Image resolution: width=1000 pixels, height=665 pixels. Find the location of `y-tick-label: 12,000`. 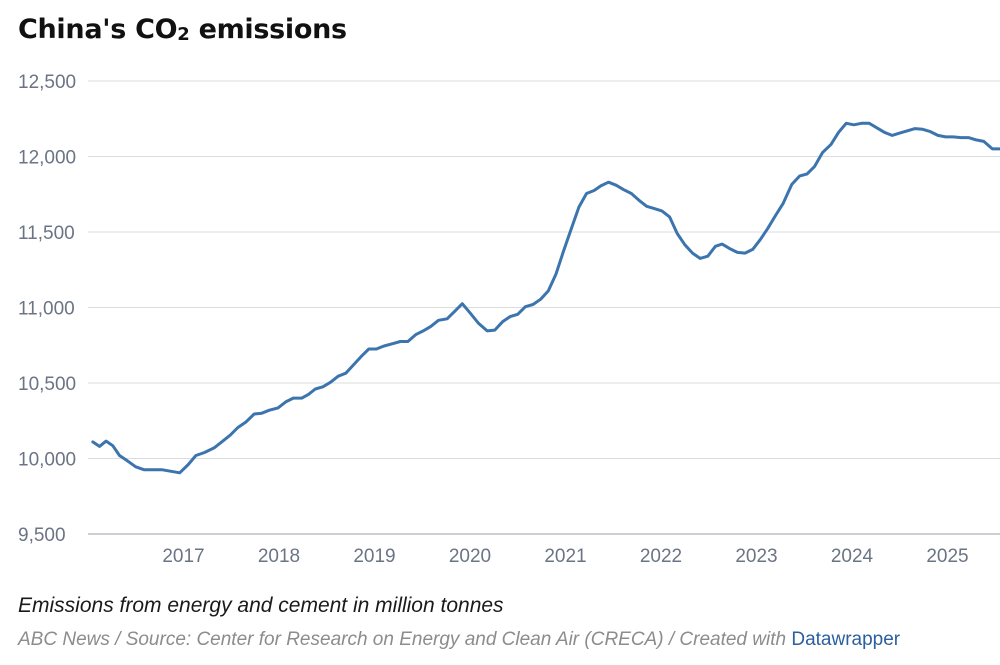

y-tick-label: 12,000 is located at coordinates (47, 158).